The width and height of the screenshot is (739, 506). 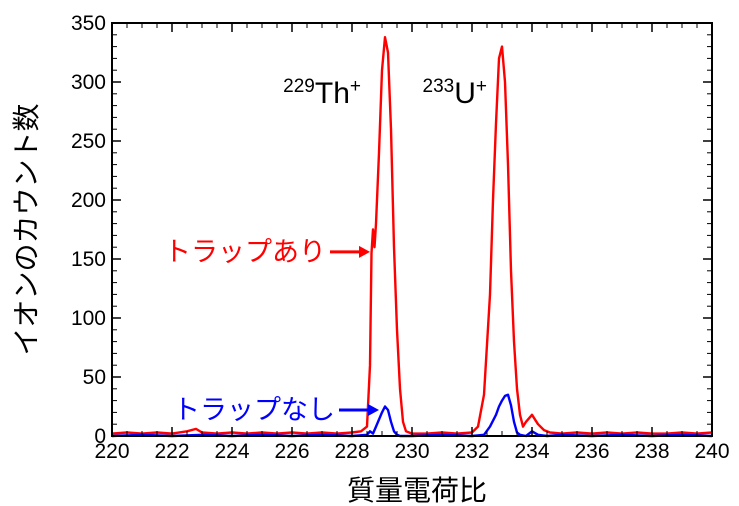 I want to click on y-tick-label: 250, so click(x=88, y=141).